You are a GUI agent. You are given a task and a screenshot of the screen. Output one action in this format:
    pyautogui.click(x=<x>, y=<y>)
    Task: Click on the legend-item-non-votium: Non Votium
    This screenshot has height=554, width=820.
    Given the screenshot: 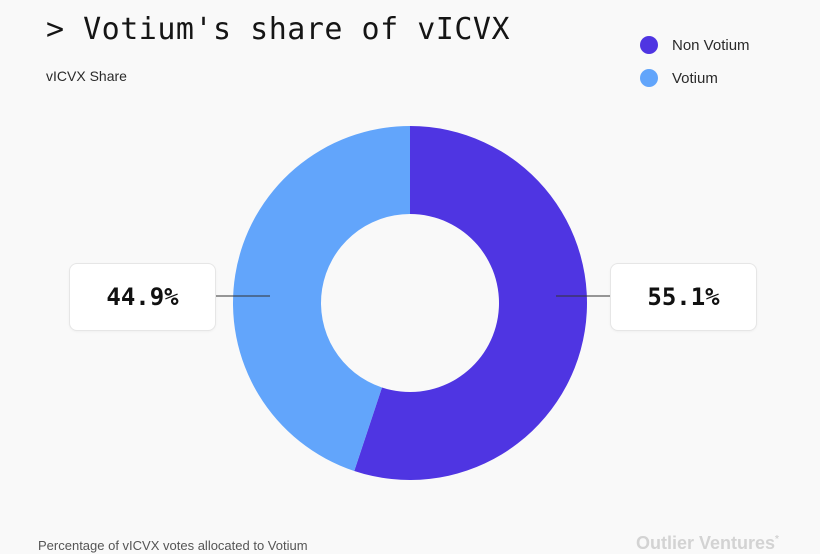 What is the action you would take?
    pyautogui.click(x=695, y=45)
    